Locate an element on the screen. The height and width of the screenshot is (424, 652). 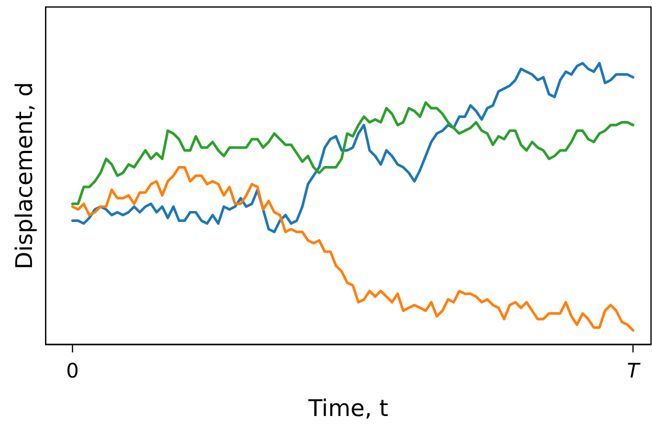
x-tick-label: T is located at coordinates (633, 370).